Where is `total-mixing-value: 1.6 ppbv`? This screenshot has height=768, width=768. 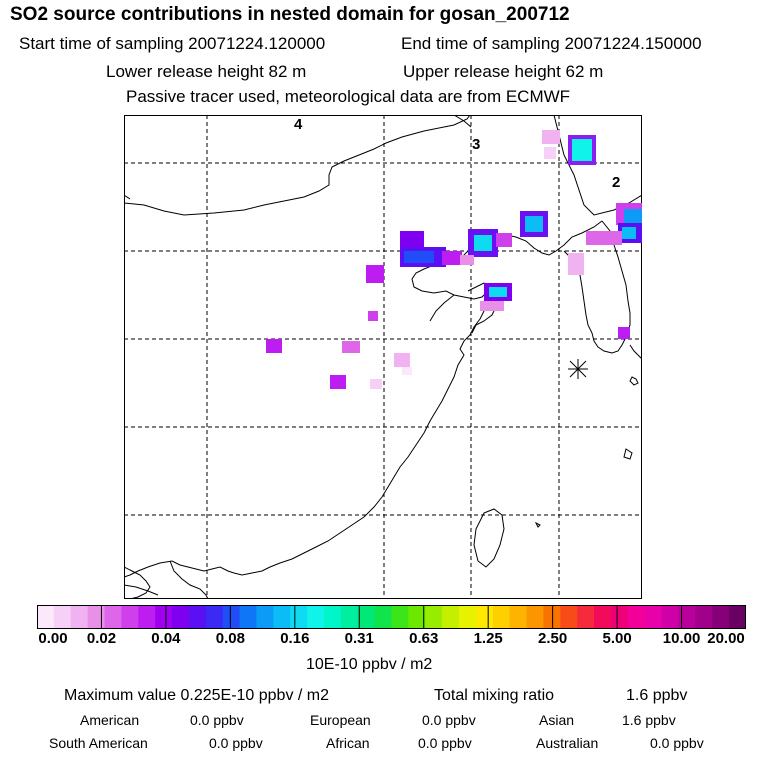
total-mixing-value: 1.6 ppbv is located at coordinates (657, 695).